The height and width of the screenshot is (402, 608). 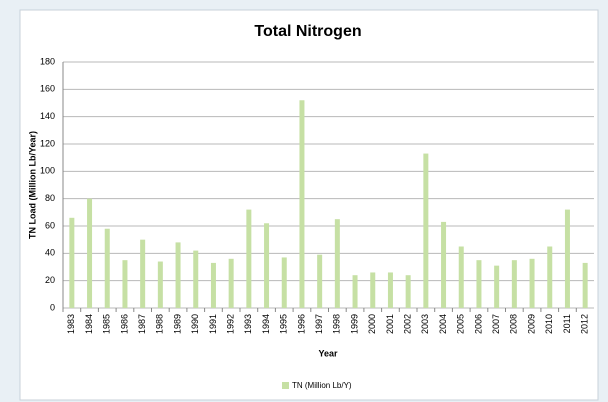 What do you see at coordinates (319, 324) in the screenshot?
I see `x-tick-label: 1997` at bounding box center [319, 324].